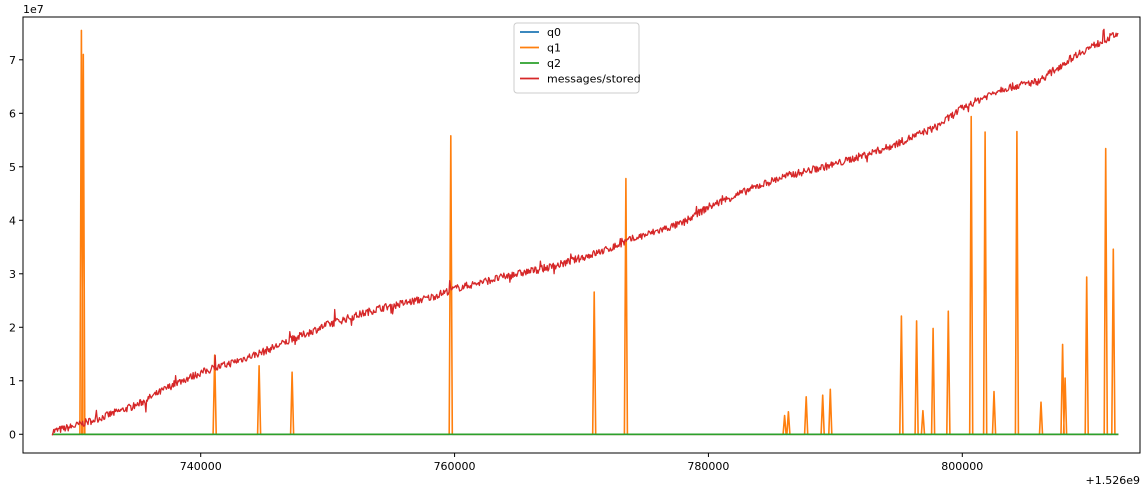 The image size is (1147, 490). I want to click on y-tick-label: 7, so click(12, 60).